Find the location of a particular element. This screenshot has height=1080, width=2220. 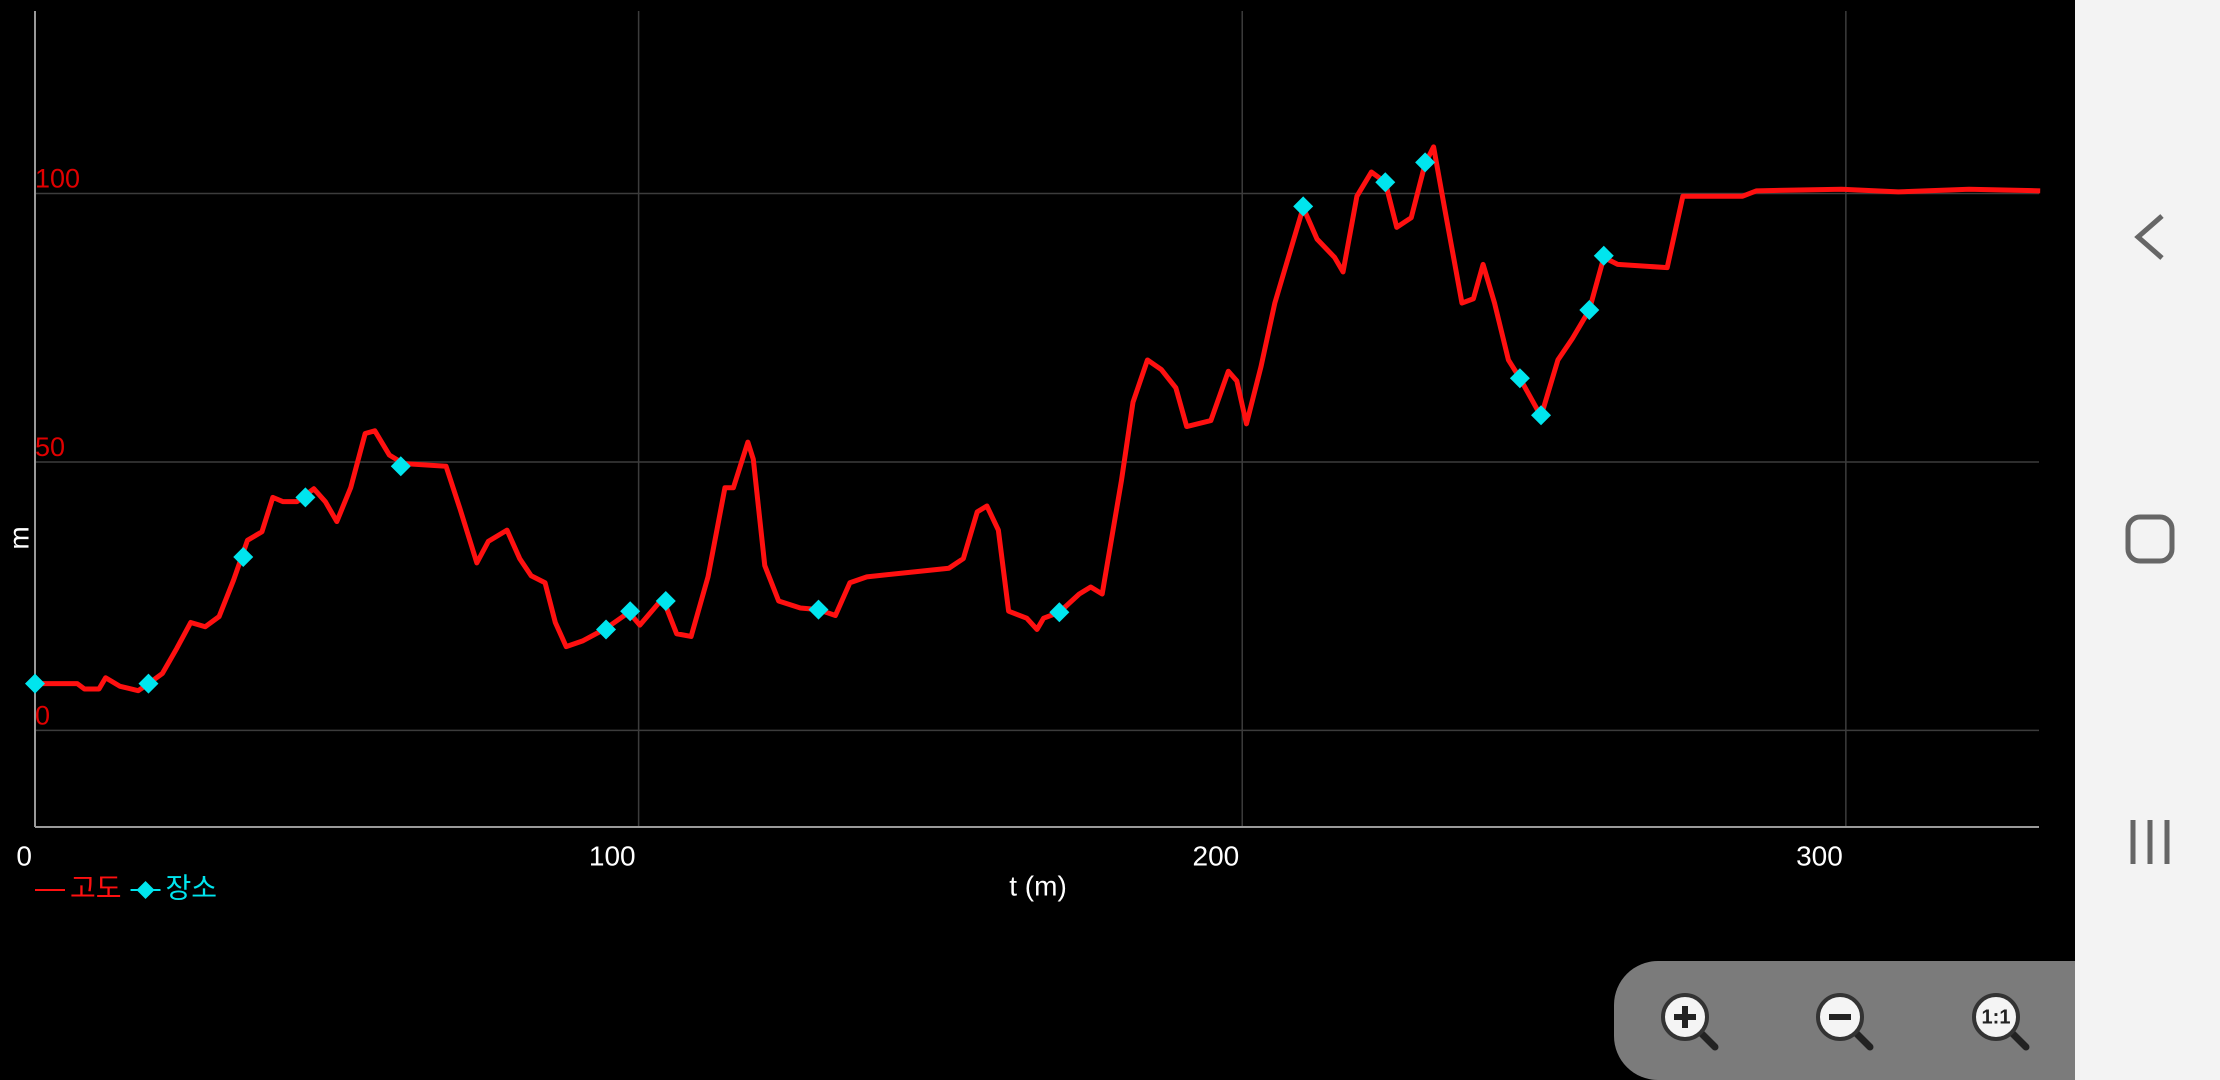

zoom-panel: 1:1 is located at coordinates (1844, 1020).